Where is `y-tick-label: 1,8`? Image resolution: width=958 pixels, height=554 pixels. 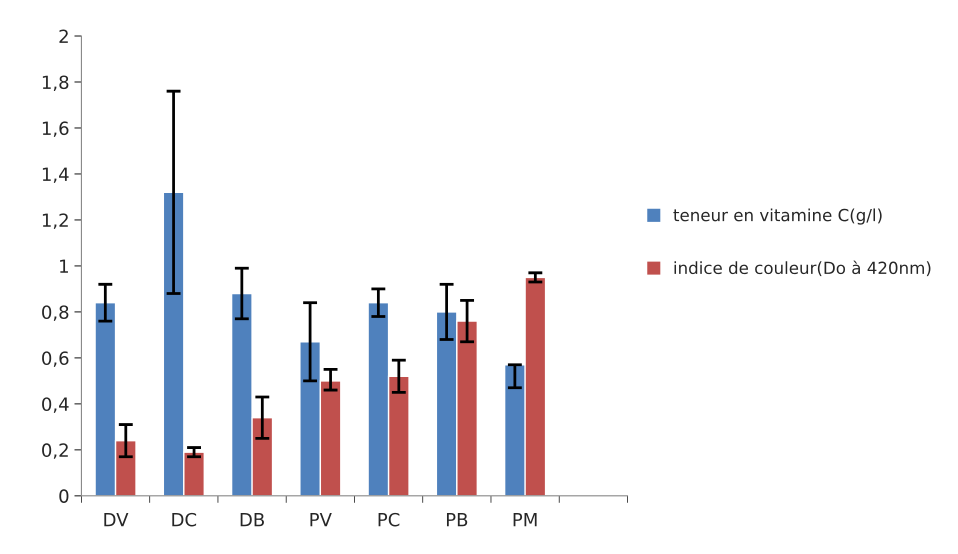 y-tick-label: 1,8 is located at coordinates (55, 83).